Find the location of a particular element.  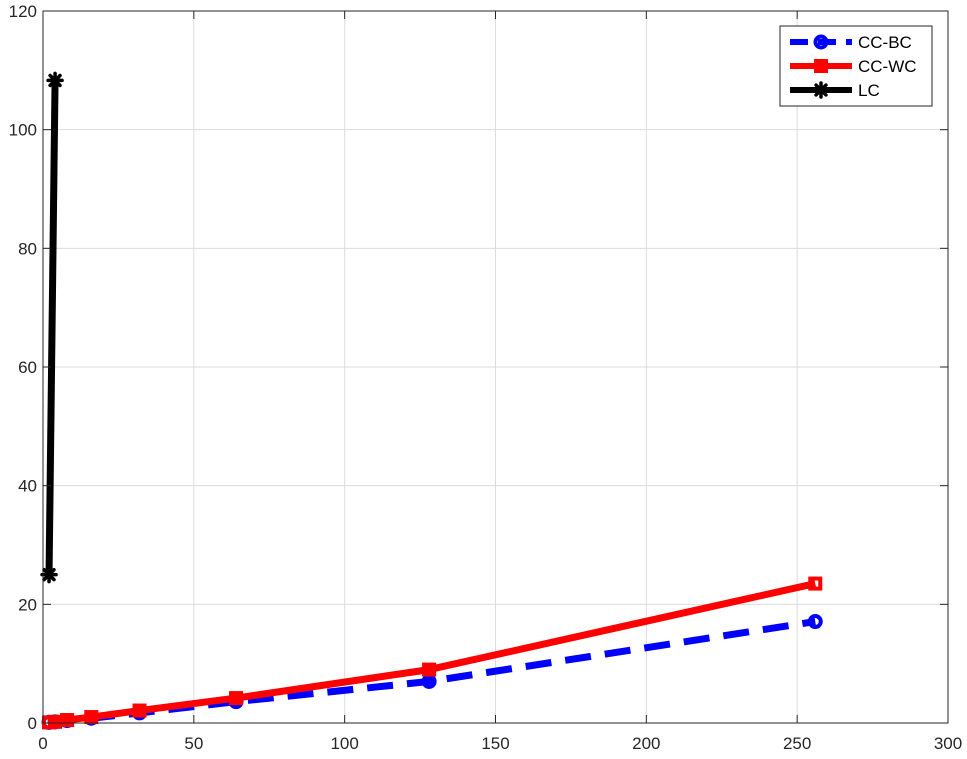

x-tick-label: 200 is located at coordinates (646, 743).